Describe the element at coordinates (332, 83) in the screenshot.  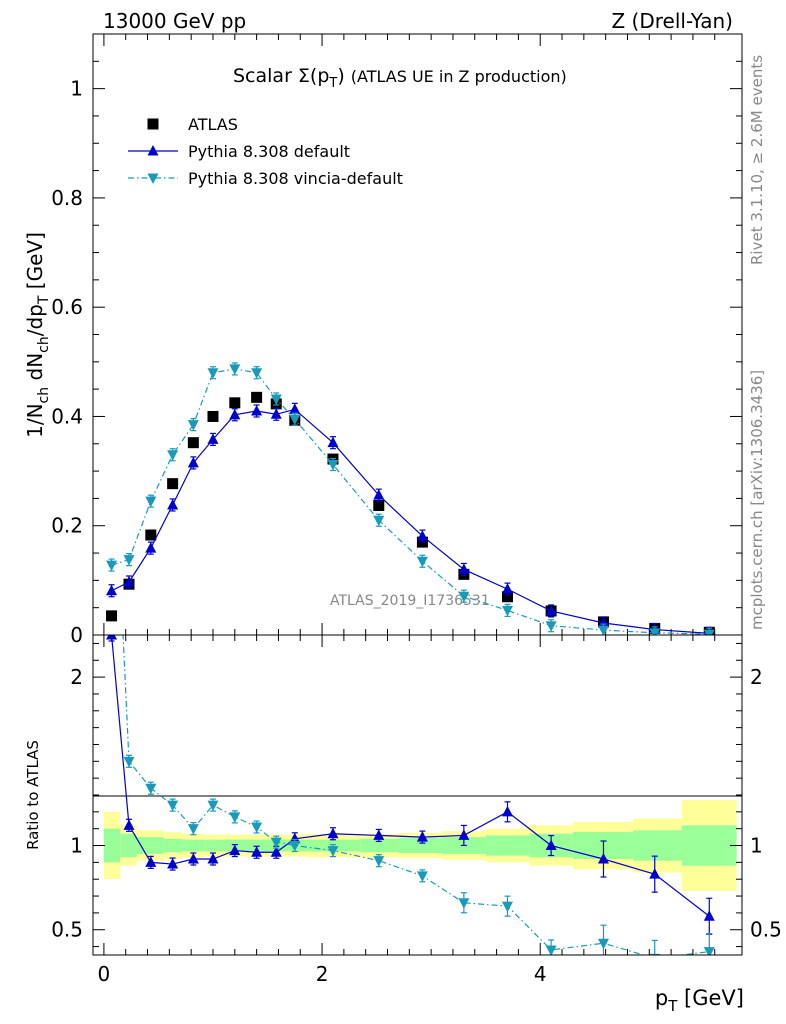
I see `plot-title-sub: T` at that location.